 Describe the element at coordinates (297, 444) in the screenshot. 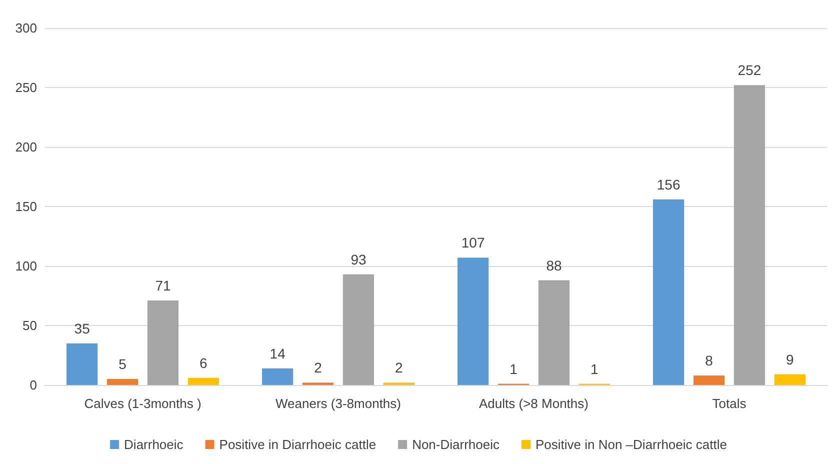

I see `legend-label: Positive in Diarrhoeic cattle` at that location.